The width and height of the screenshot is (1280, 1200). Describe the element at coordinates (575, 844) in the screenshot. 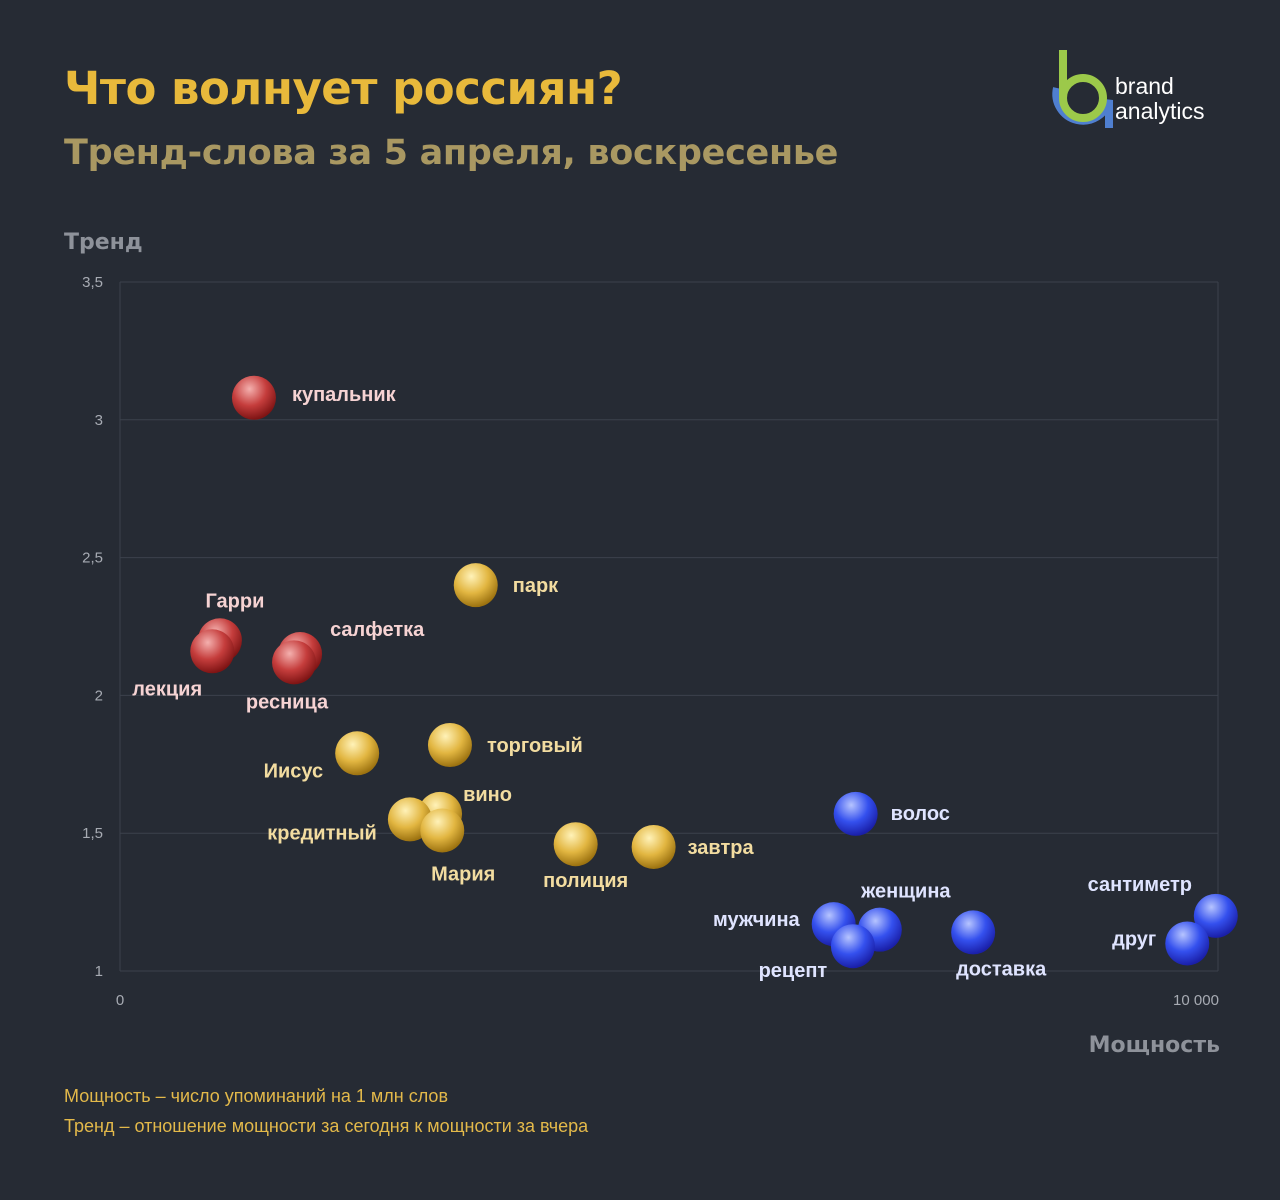

I see `point-полиция` at that location.